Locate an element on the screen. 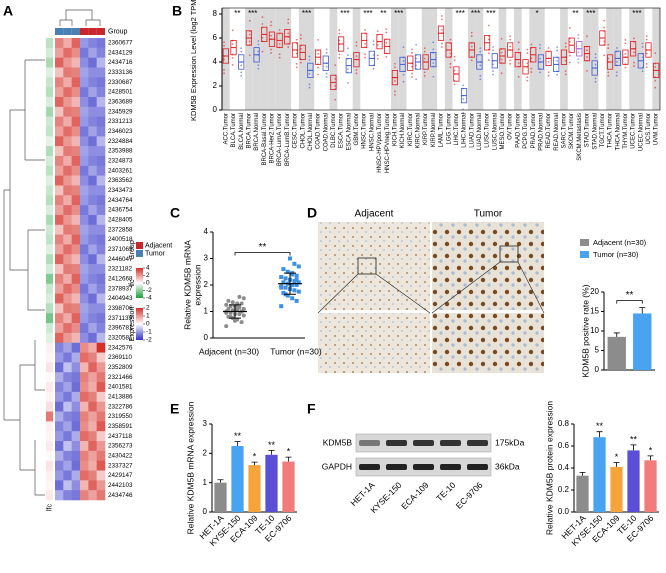  sd-bar is located at coordinates (235, 311).